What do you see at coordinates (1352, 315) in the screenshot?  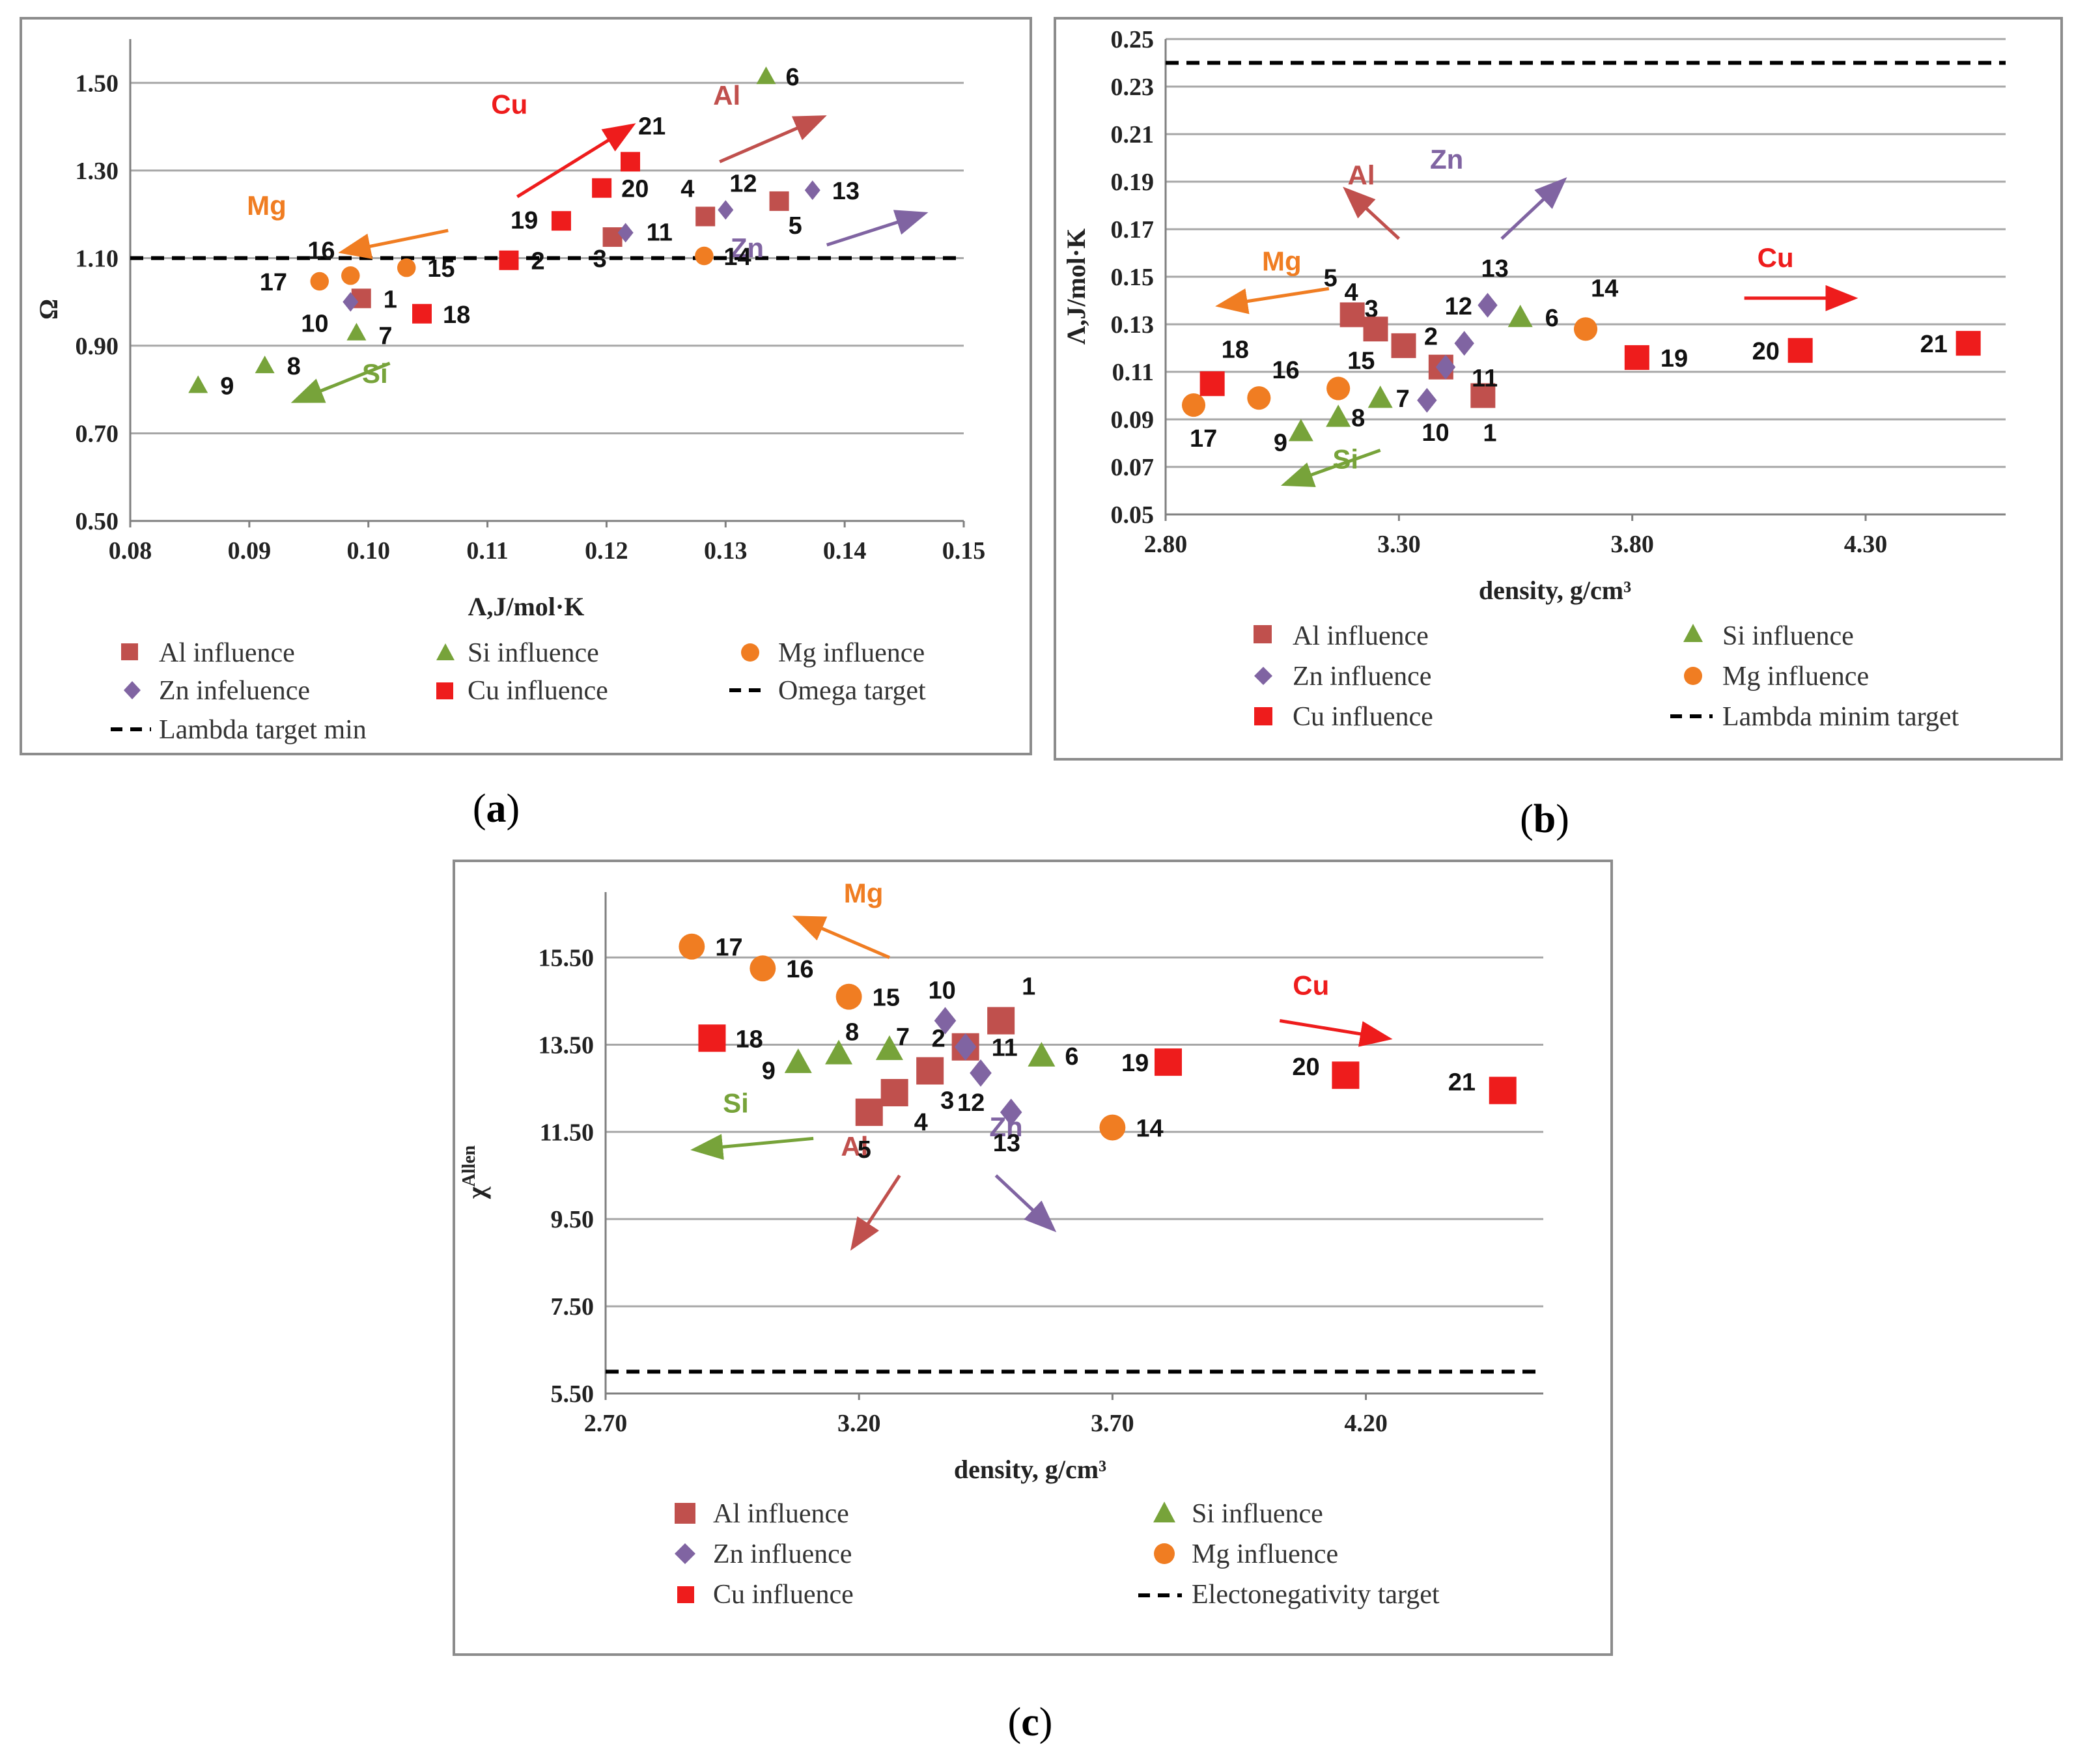 I see `panel-b-point-al` at bounding box center [1352, 315].